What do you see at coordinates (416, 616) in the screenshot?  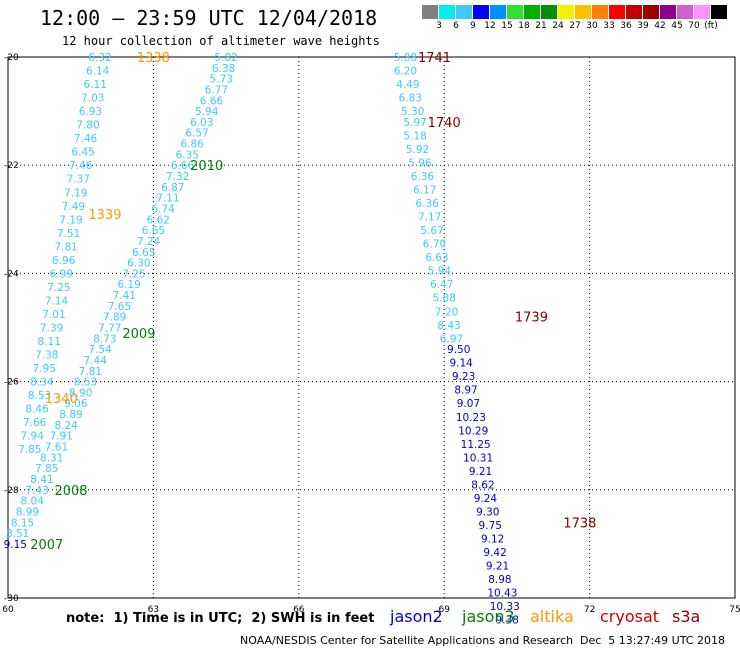 I see `legend-jason2: jason2` at bounding box center [416, 616].